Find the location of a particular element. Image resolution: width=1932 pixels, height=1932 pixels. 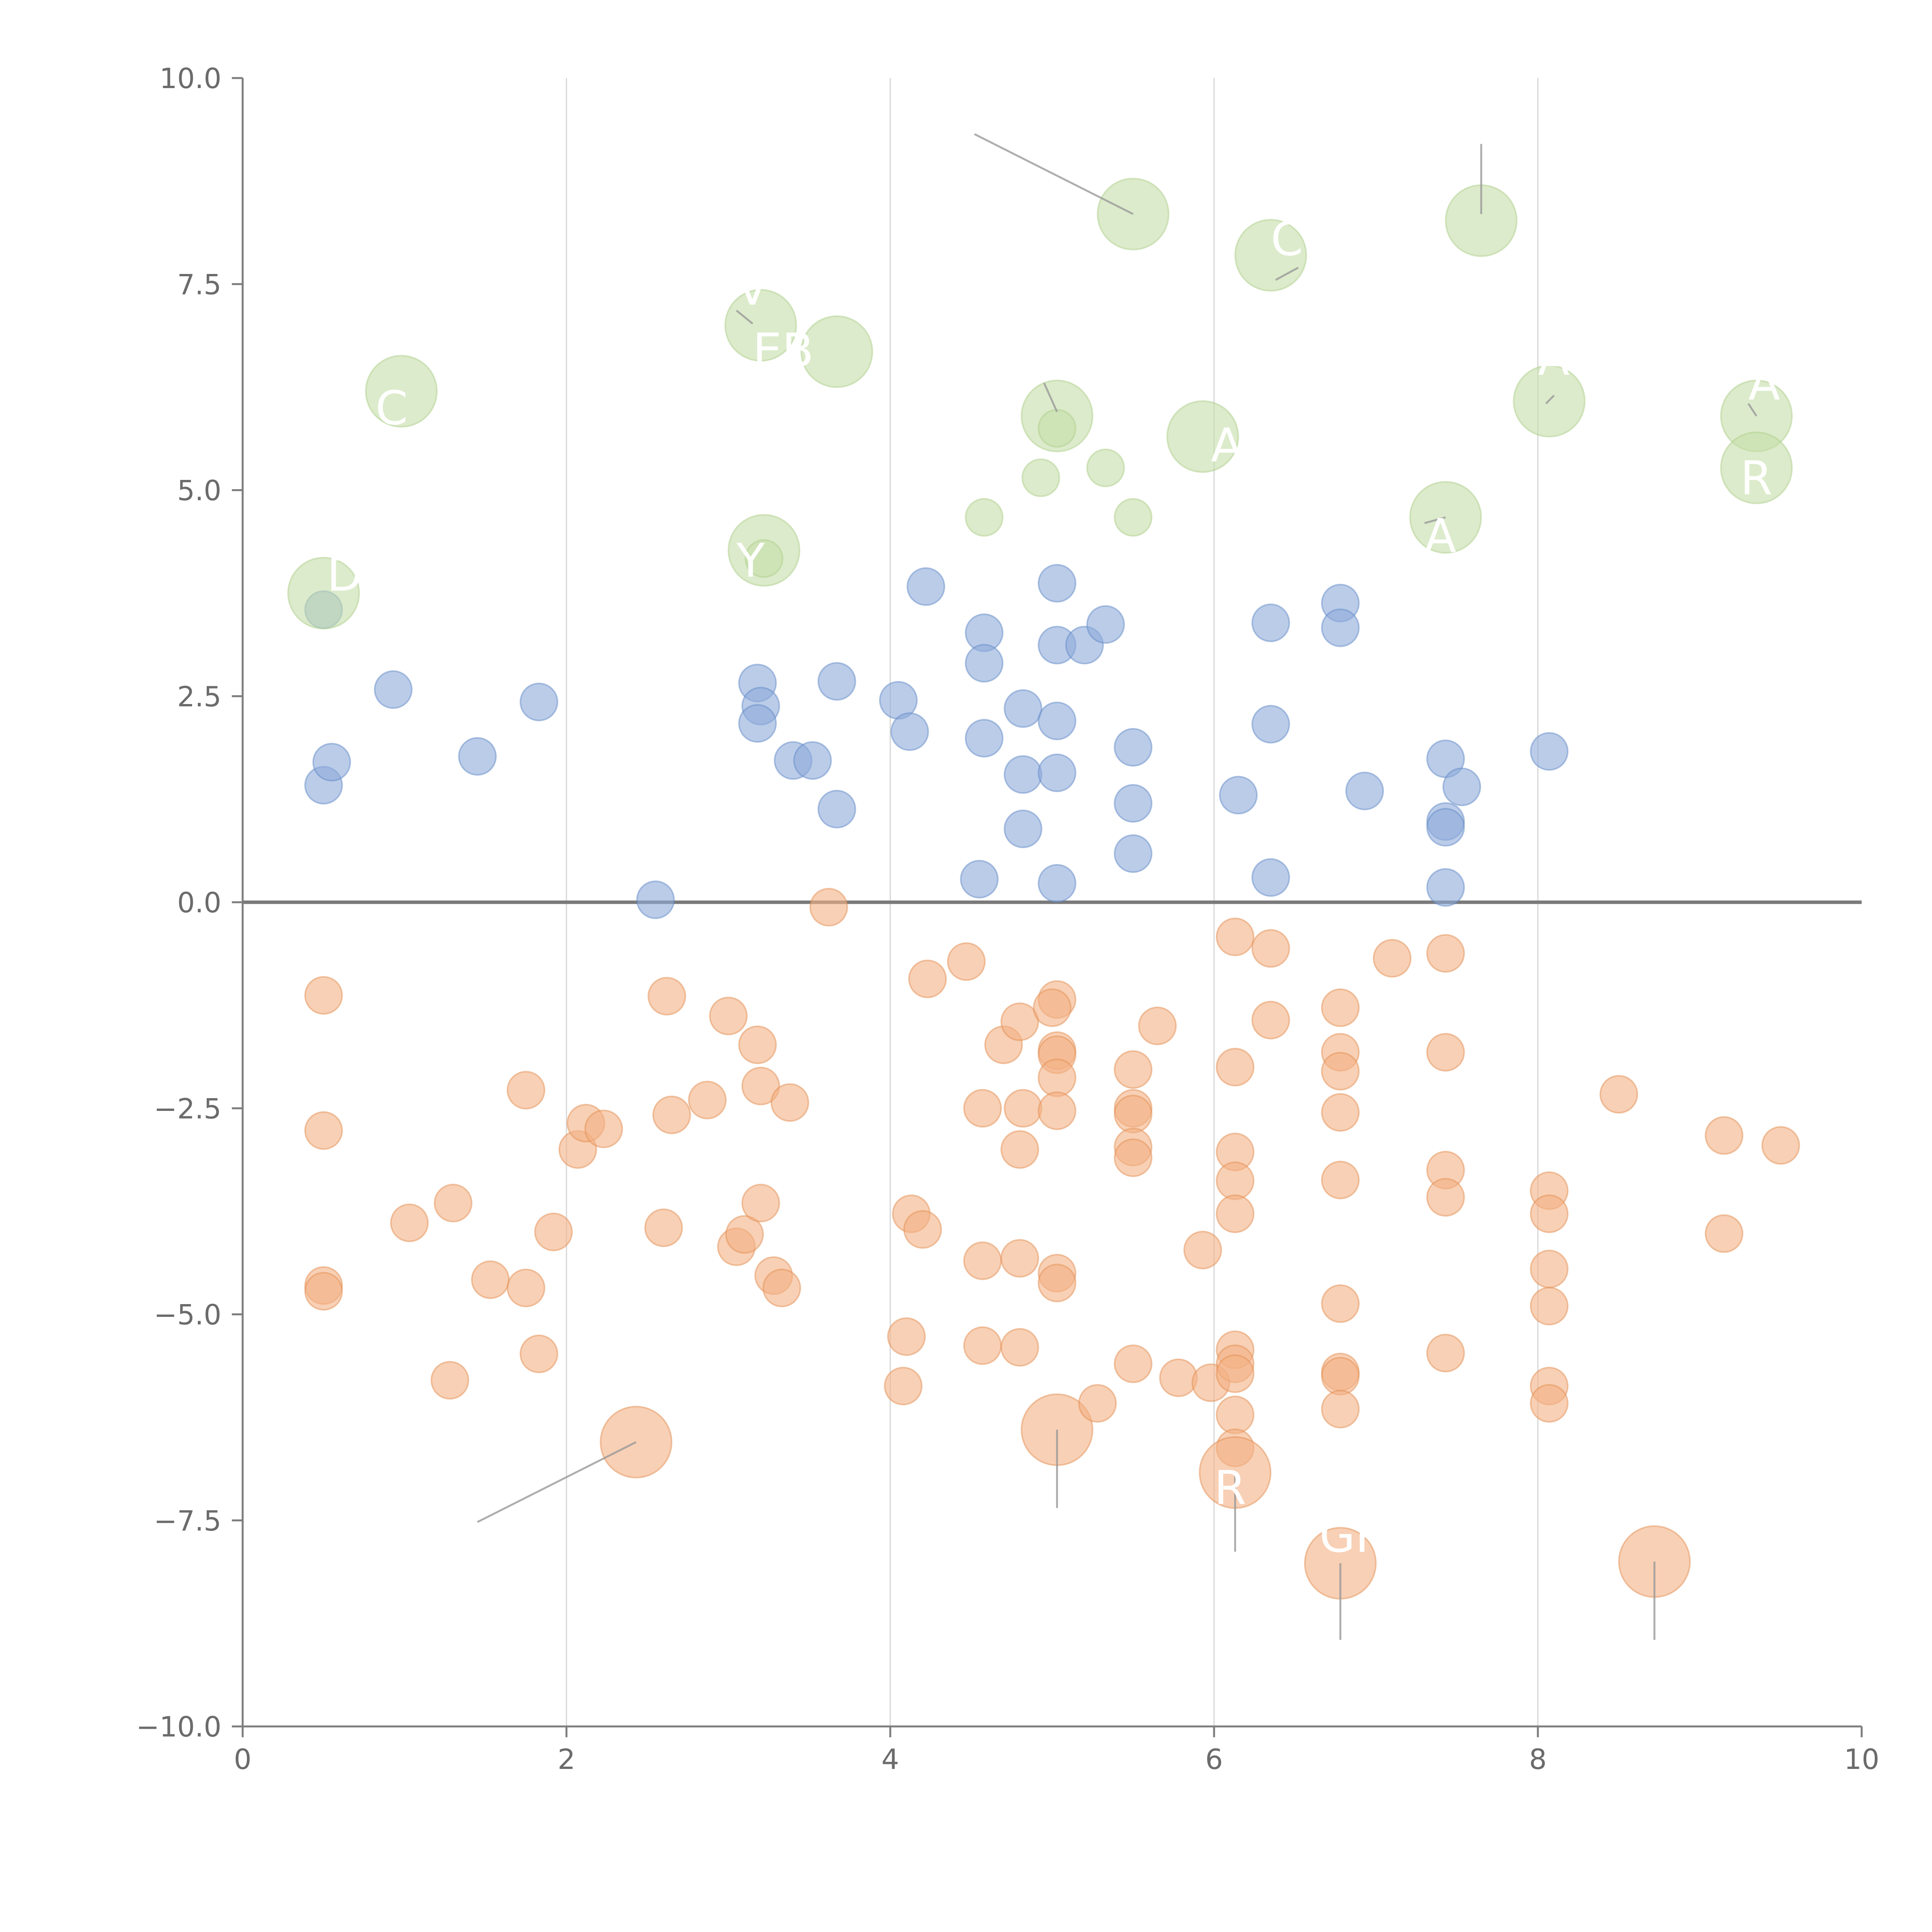

point-label: C is located at coordinates (1287, 240).